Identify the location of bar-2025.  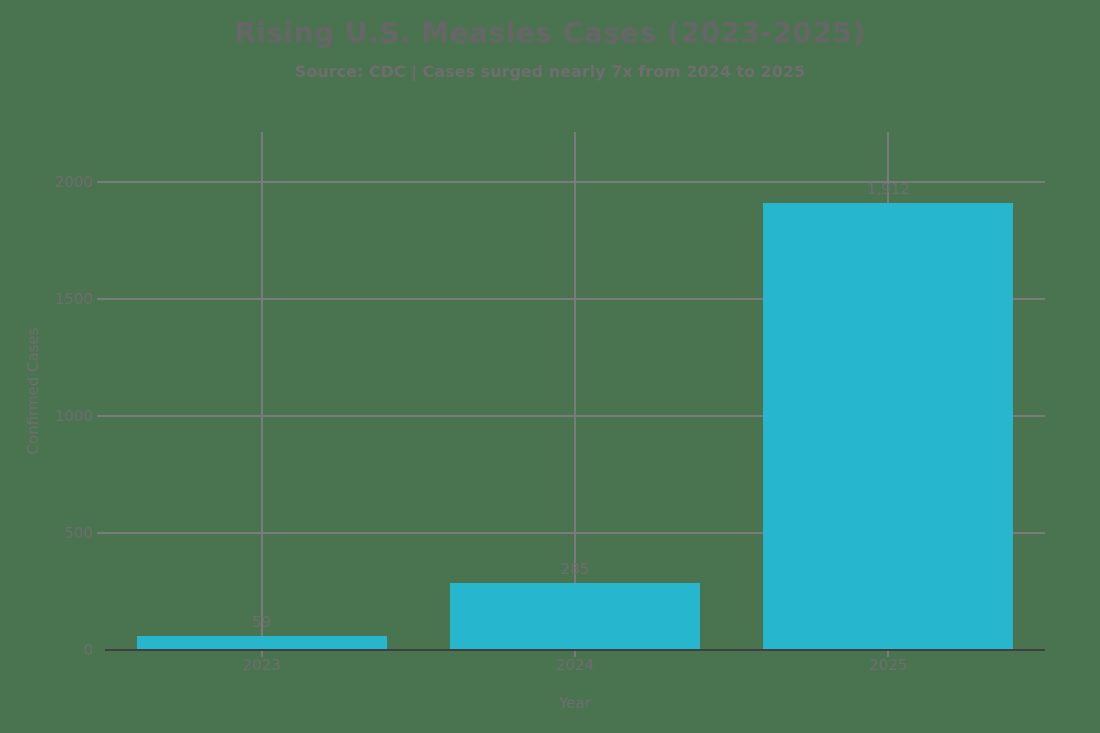
(888, 426).